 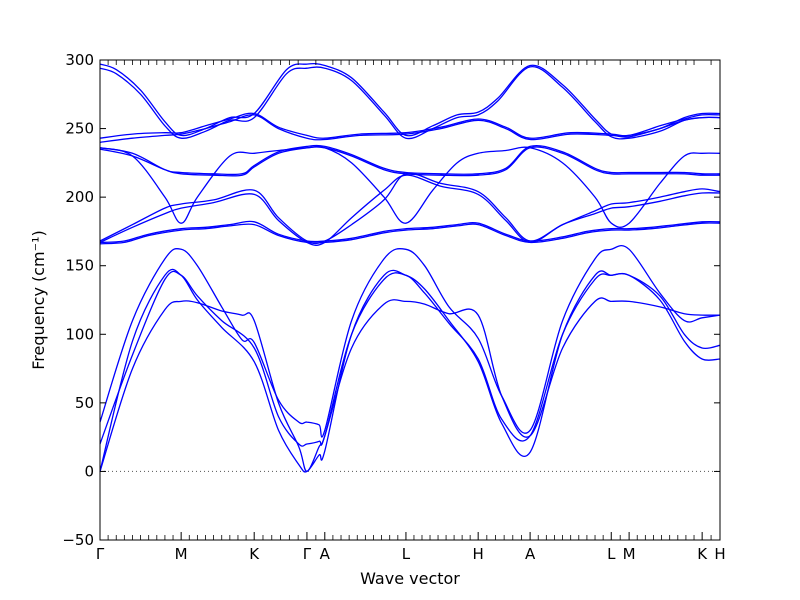 I want to click on y-tick-label: 300, so click(x=79, y=60).